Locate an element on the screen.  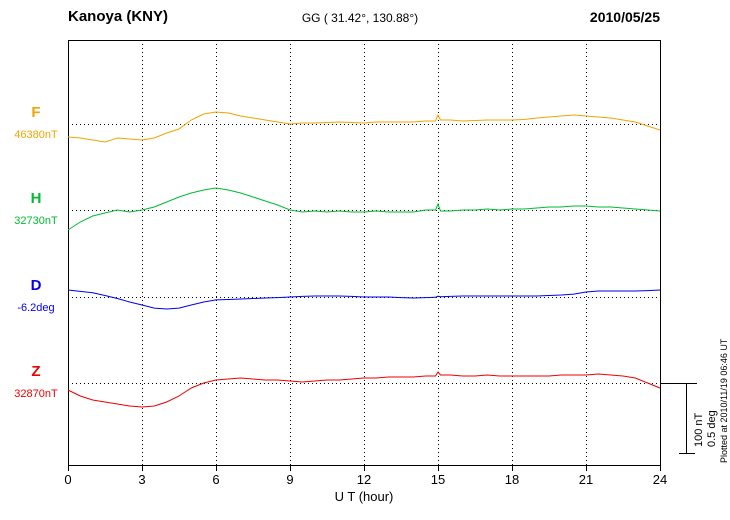
trace-letter-D: D is located at coordinates (36, 285).